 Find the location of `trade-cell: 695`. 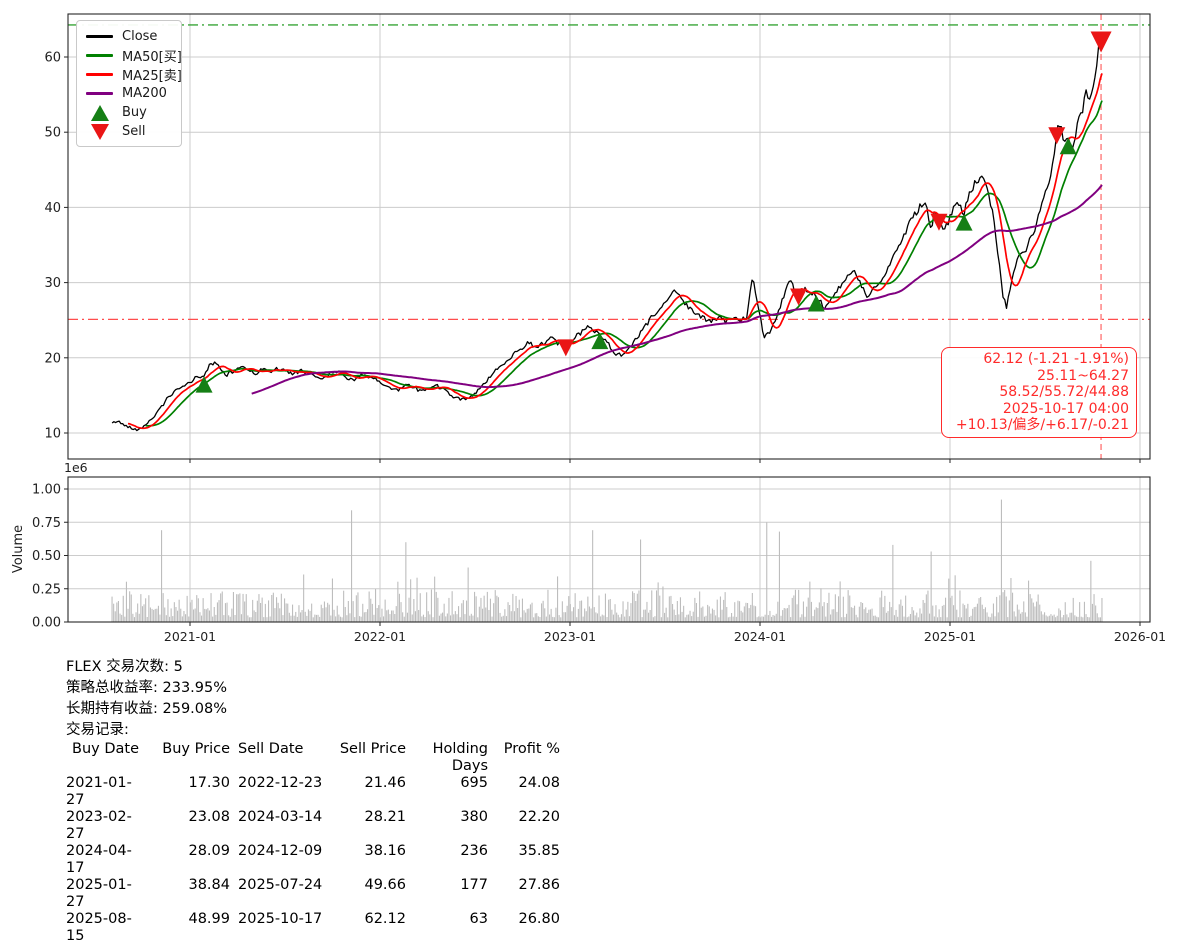

trade-cell: 695 is located at coordinates (474, 783).